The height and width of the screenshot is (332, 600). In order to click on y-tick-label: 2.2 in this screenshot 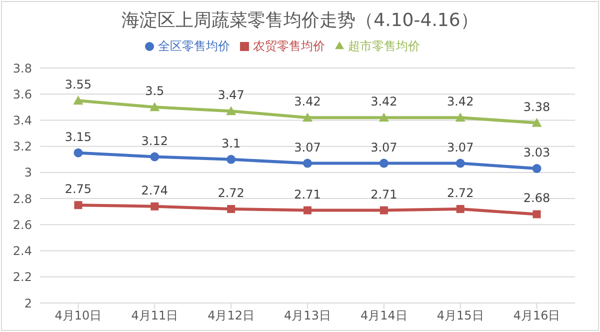, I will do `click(22, 277)`.